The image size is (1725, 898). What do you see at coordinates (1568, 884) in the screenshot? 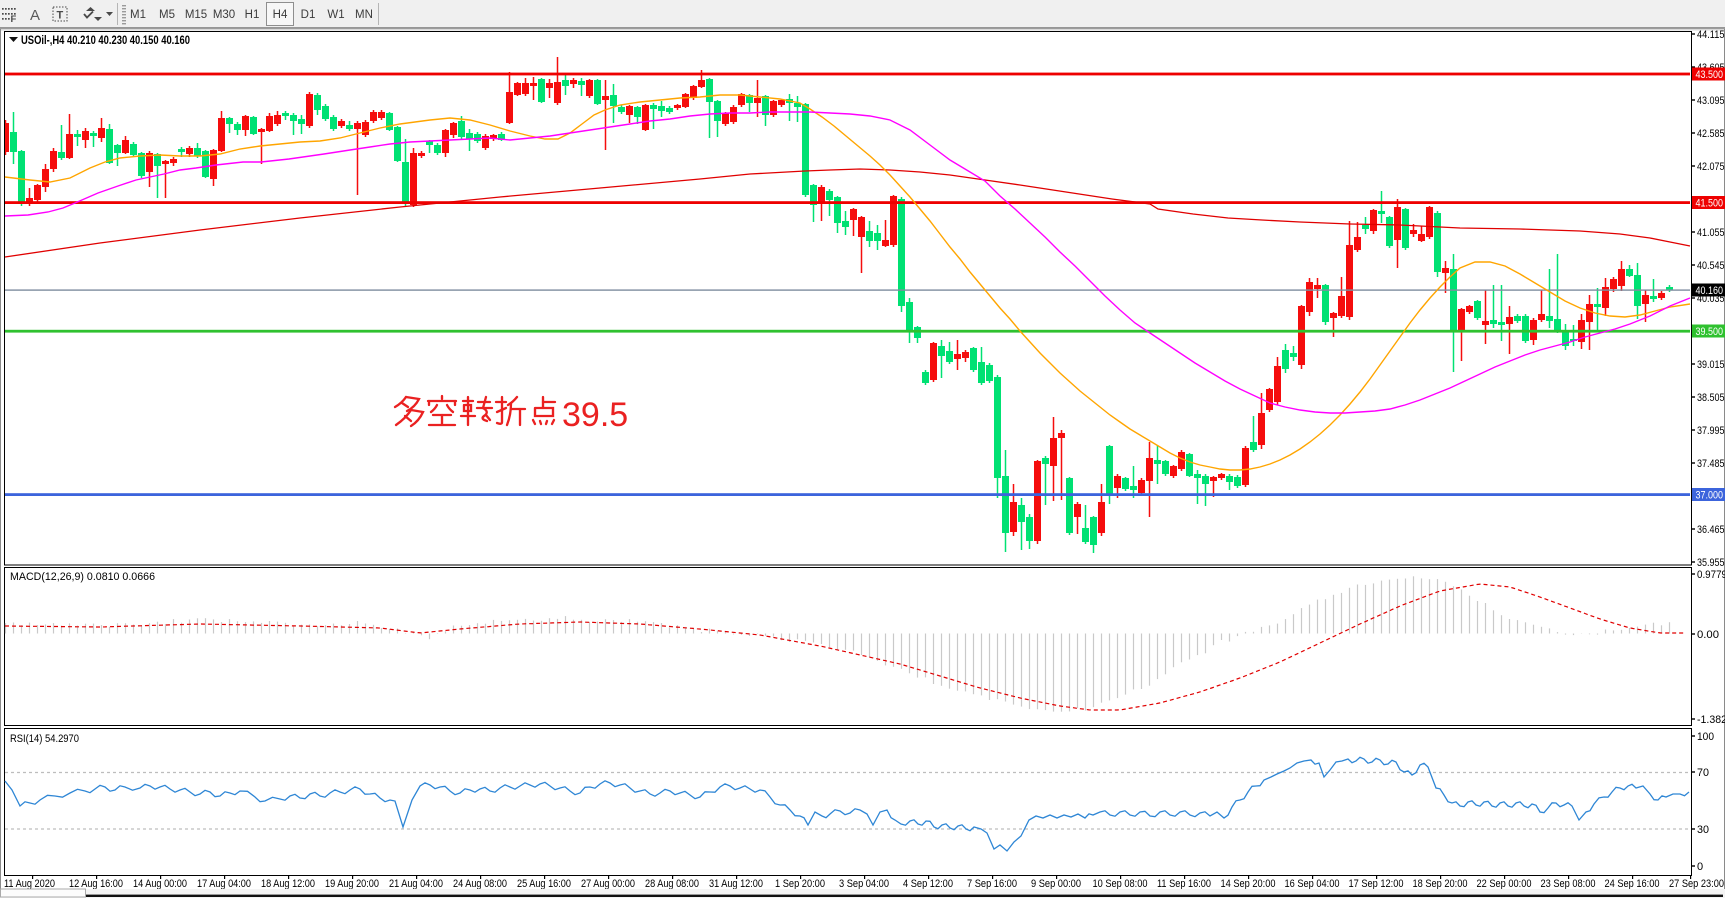
I see `svg-text: 23 Sep 08:00` at bounding box center [1568, 884].